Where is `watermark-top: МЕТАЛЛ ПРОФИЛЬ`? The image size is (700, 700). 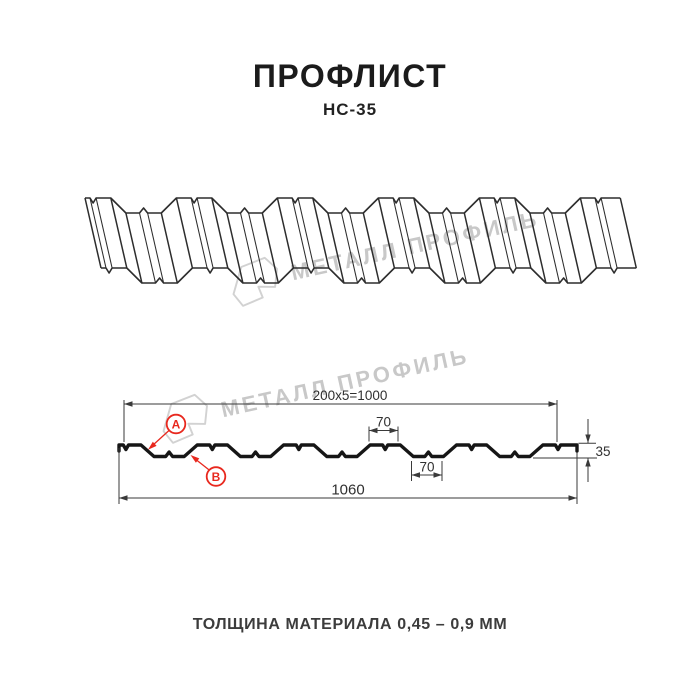 watermark-top: МЕТАЛЛ ПРОФИЛЬ is located at coordinates (382, 253).